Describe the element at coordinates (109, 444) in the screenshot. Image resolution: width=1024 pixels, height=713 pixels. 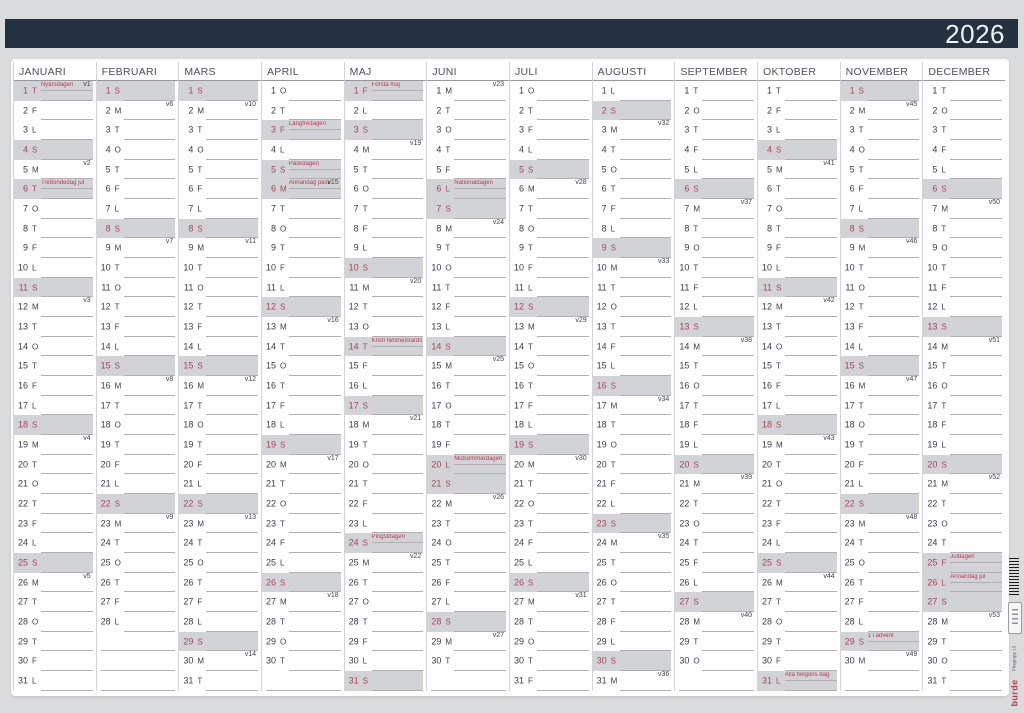
I see `day-label: 19 T` at that location.